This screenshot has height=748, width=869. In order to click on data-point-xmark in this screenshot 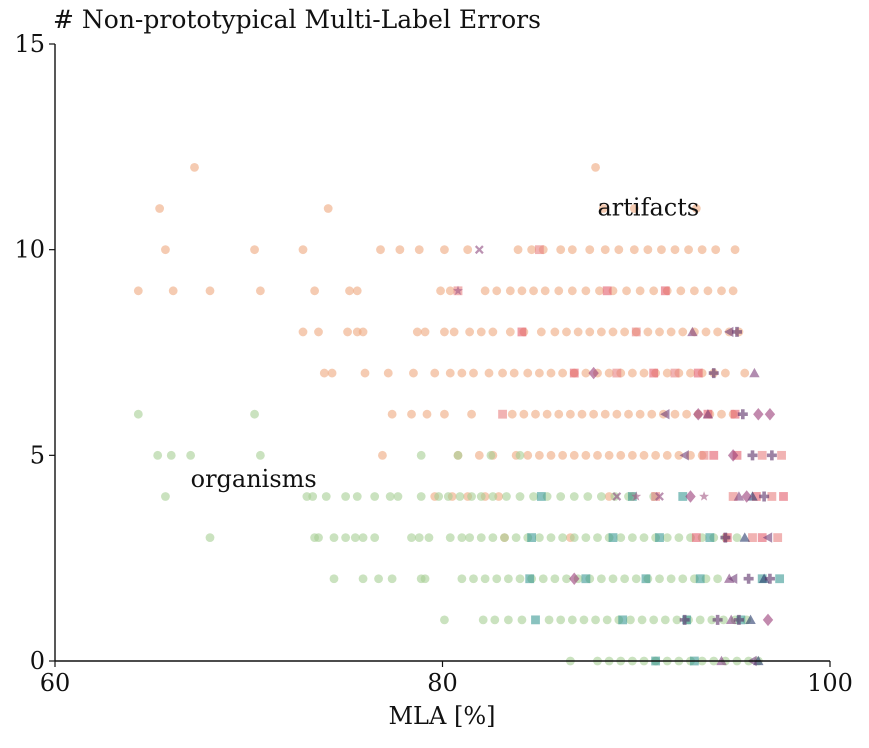, I will do `click(479, 250)`.